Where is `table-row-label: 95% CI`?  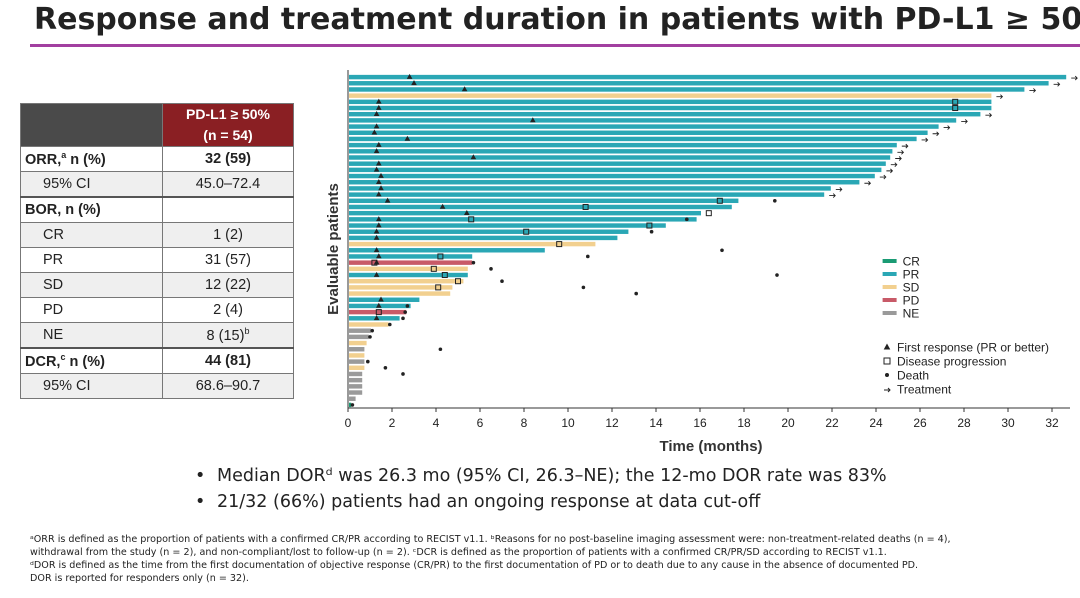 table-row-label: 95% CI is located at coordinates (91, 386).